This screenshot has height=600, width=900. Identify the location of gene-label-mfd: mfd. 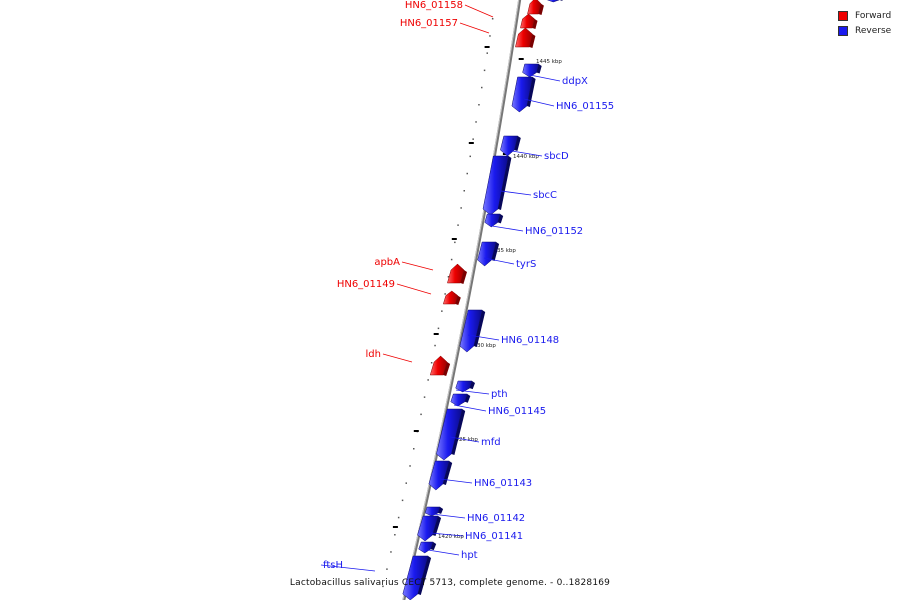
(491, 442).